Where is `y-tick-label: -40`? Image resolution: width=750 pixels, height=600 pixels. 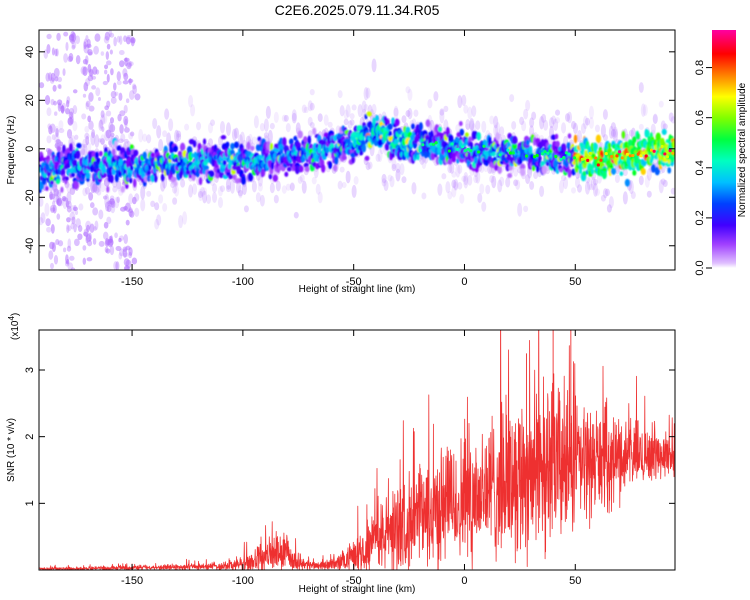
y-tick-label: -40 is located at coordinates (30, 246).